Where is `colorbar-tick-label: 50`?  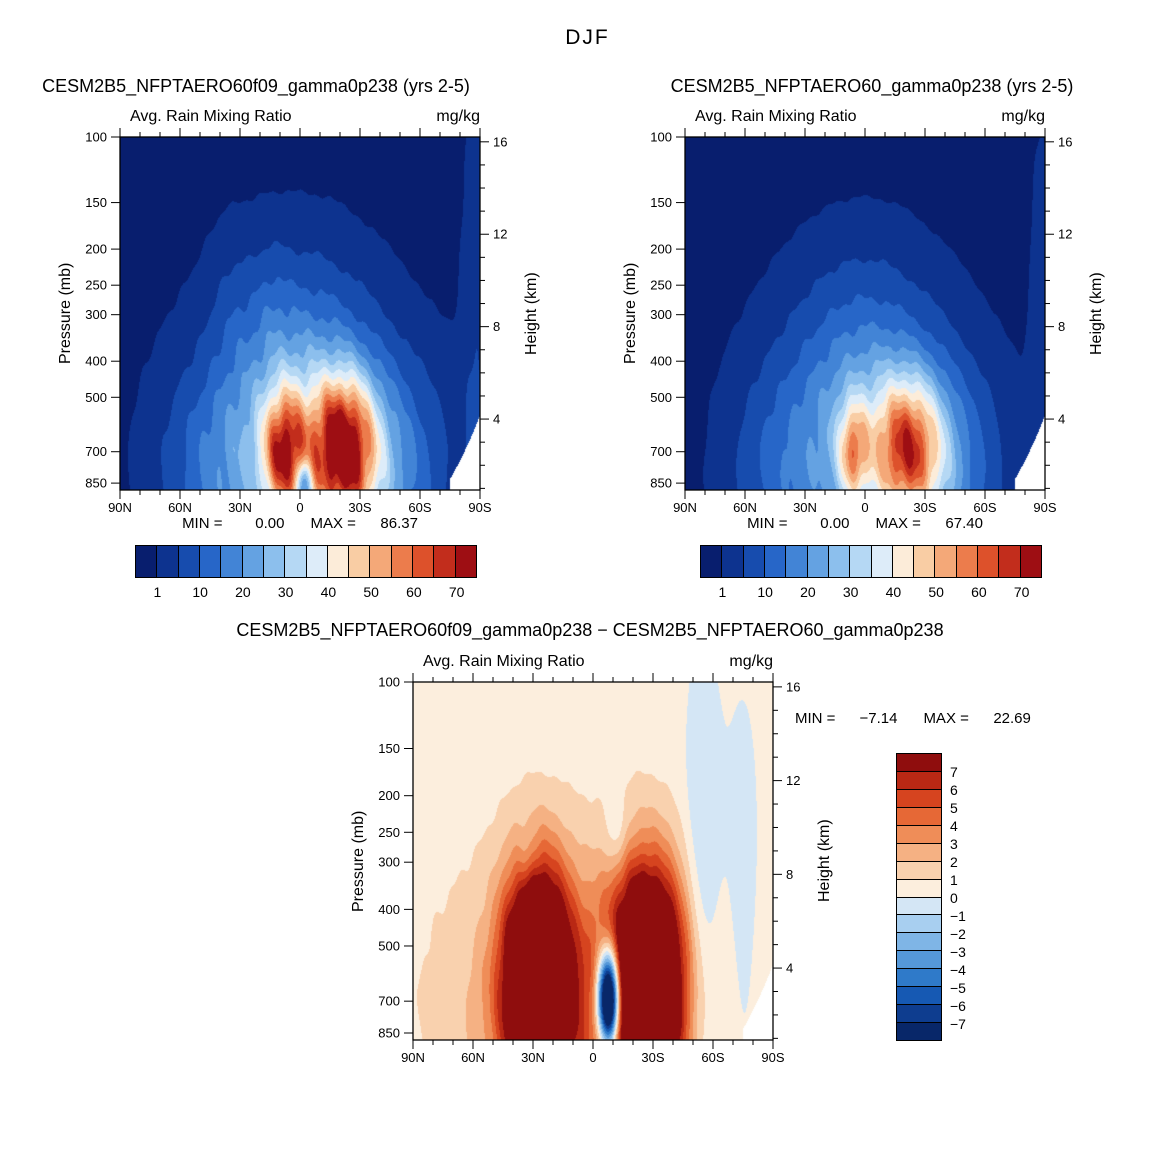
colorbar-tick-label: 50 is located at coordinates (371, 592).